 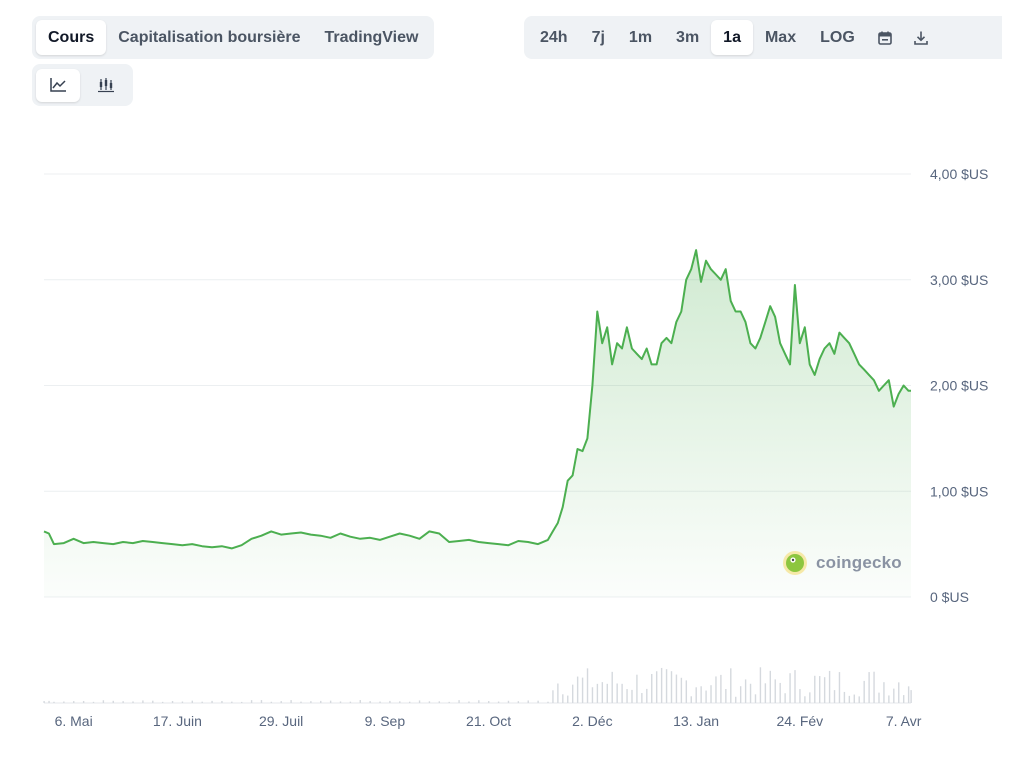 I want to click on log-scale-button: LOG, so click(x=837, y=37).